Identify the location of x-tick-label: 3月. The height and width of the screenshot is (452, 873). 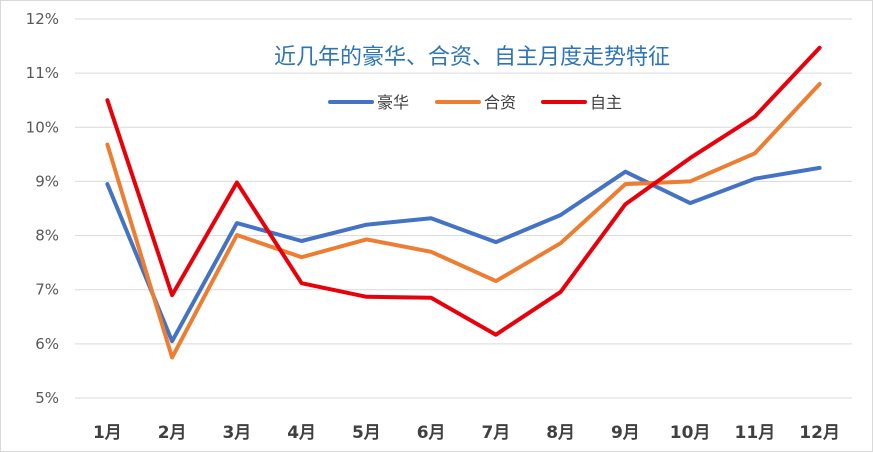
(236, 433).